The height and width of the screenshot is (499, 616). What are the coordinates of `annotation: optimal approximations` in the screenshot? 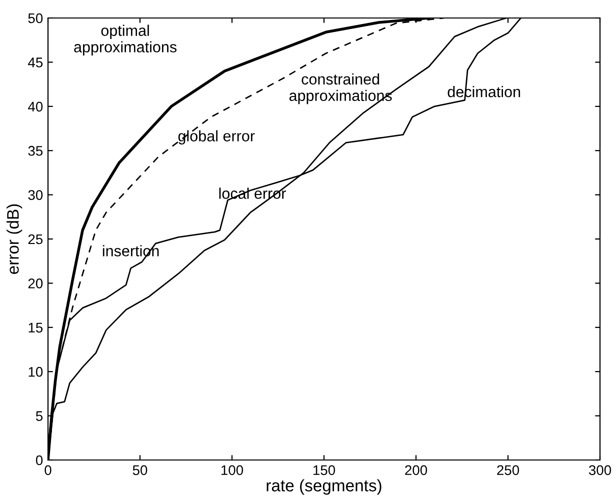 It's located at (125, 40).